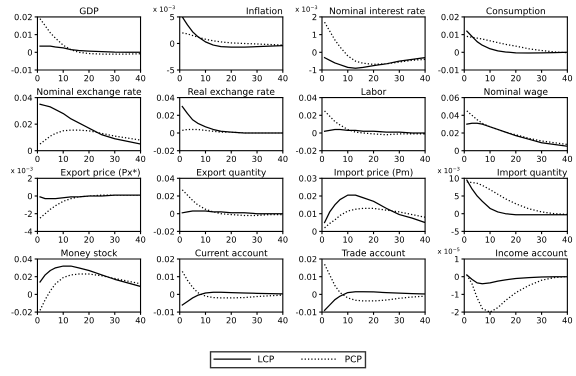 The height and width of the screenshot is (376, 576). Describe the element at coordinates (28, 213) in the screenshot. I see `y-tick-label: -2` at that location.